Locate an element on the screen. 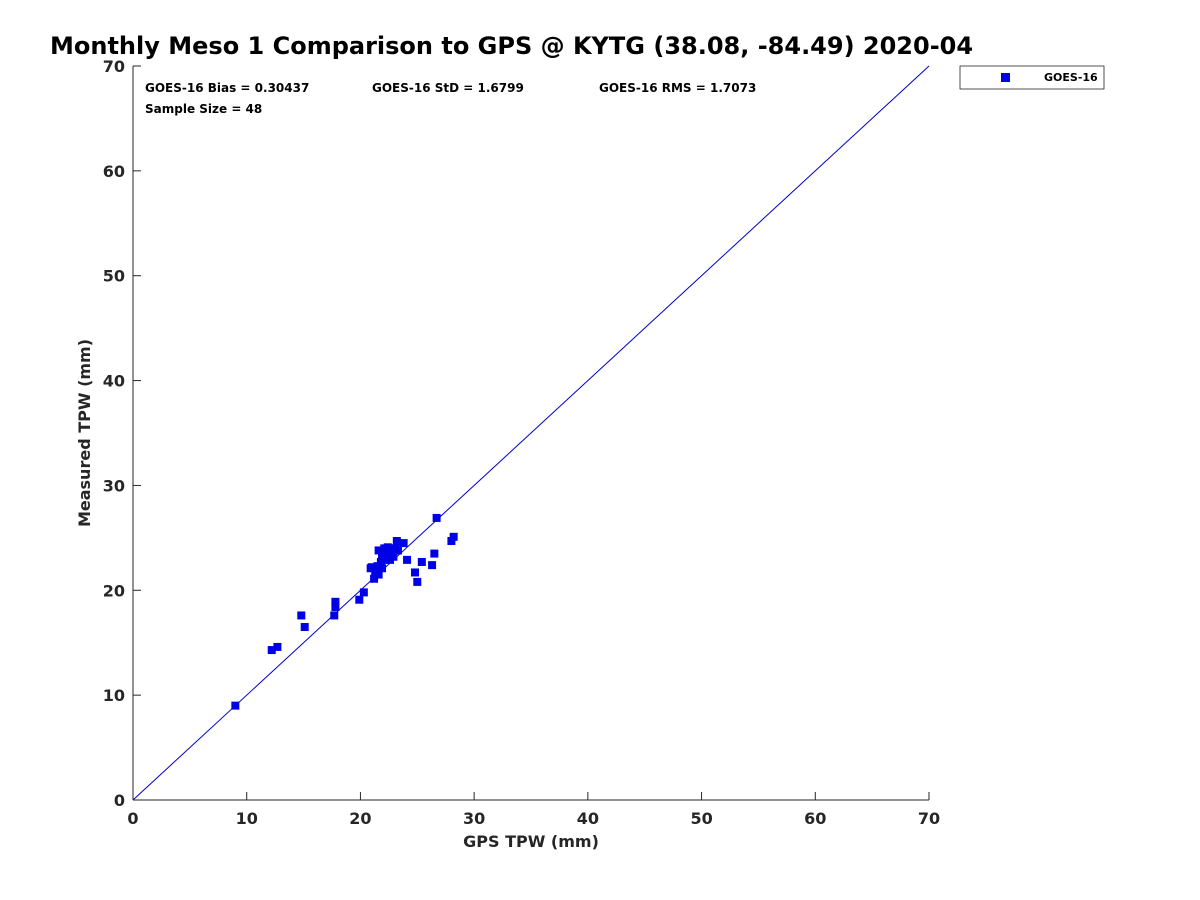 This screenshot has height=900, width=1200. std-stat: GOES-16 StD = 1.6799 is located at coordinates (448, 88).